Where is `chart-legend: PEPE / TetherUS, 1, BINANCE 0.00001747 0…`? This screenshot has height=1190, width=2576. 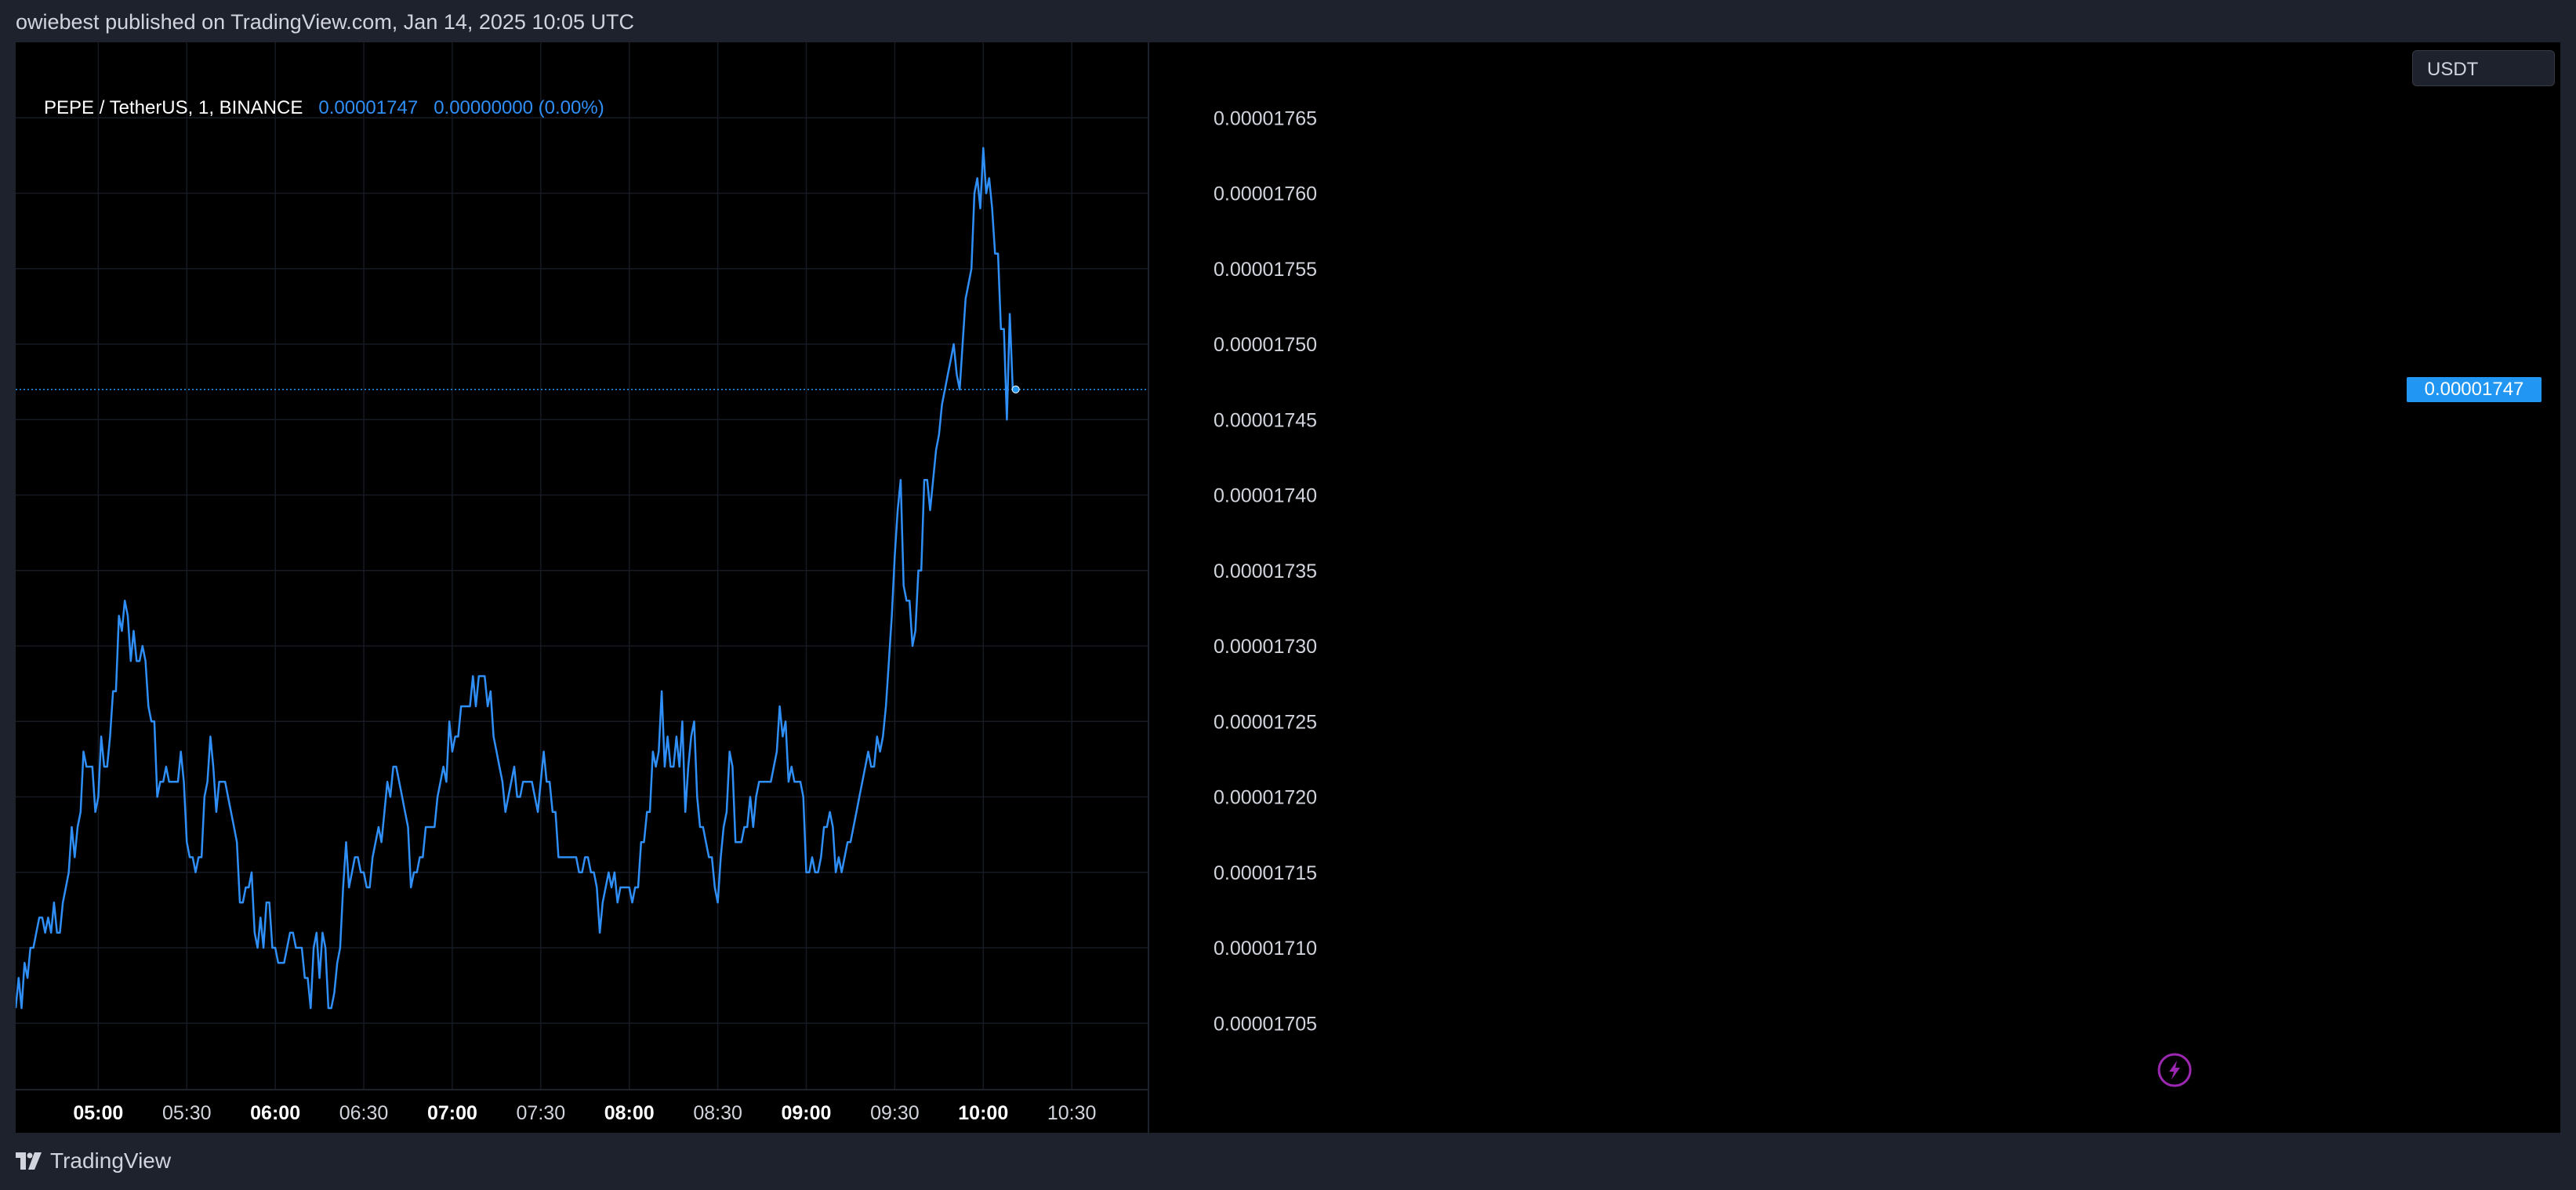
chart-legend: PEPE / TetherUS, 1, BINANCE 0.00001747 0… is located at coordinates (324, 108).